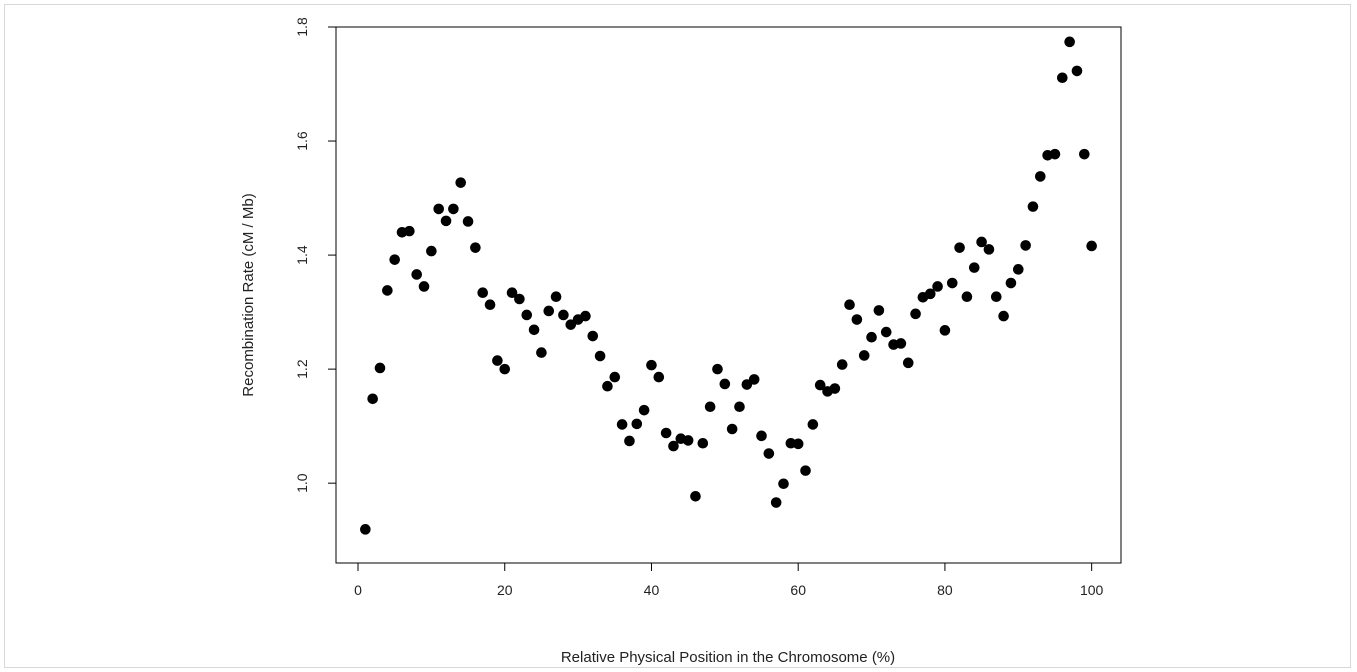  What do you see at coordinates (302, 483) in the screenshot?
I see `y-tick-label: 1.0` at bounding box center [302, 483].